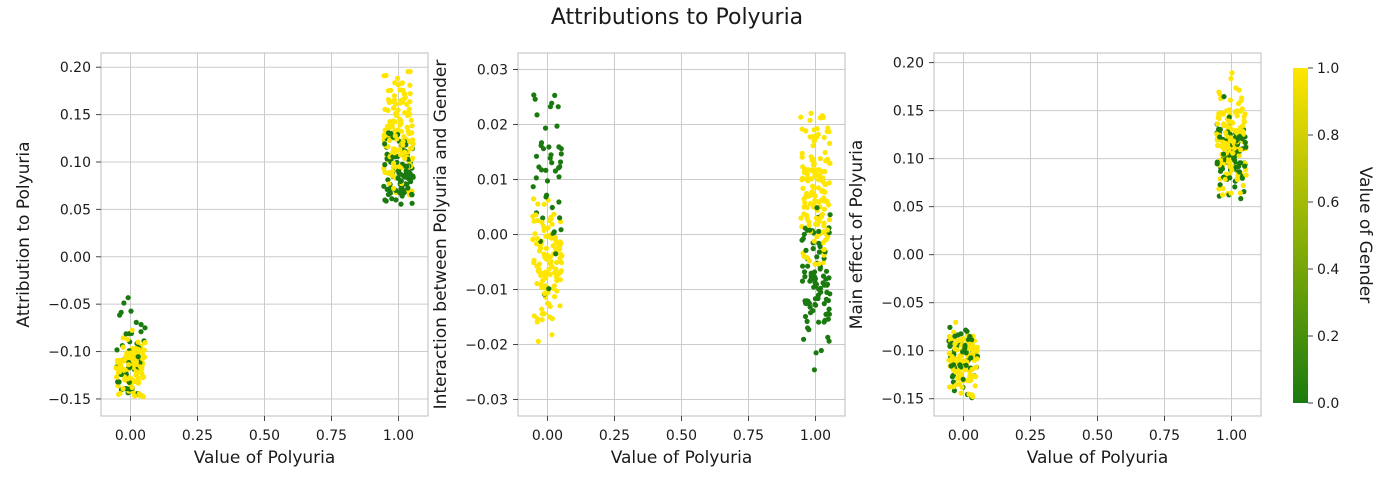 The height and width of the screenshot is (481, 1378). I want to click on x-tick-label: 0.50, so click(1097, 436).